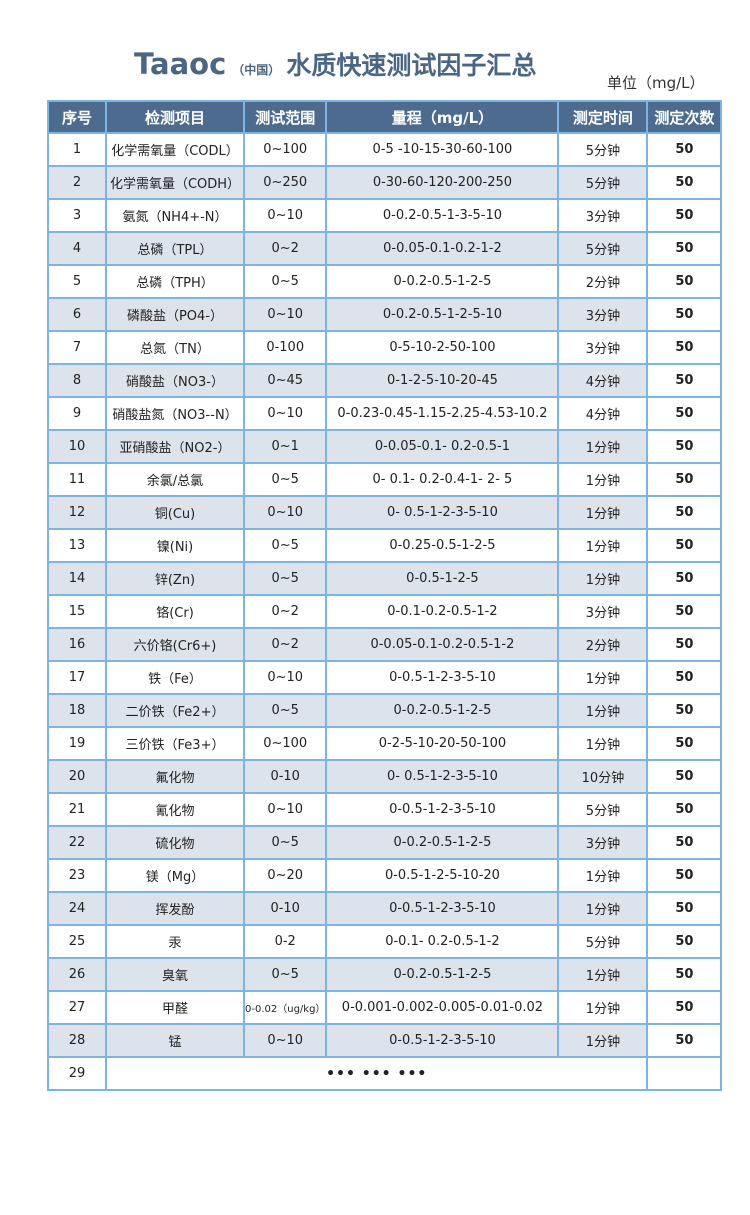  Describe the element at coordinates (77, 512) in the screenshot. I see `table-cell: 12` at that location.